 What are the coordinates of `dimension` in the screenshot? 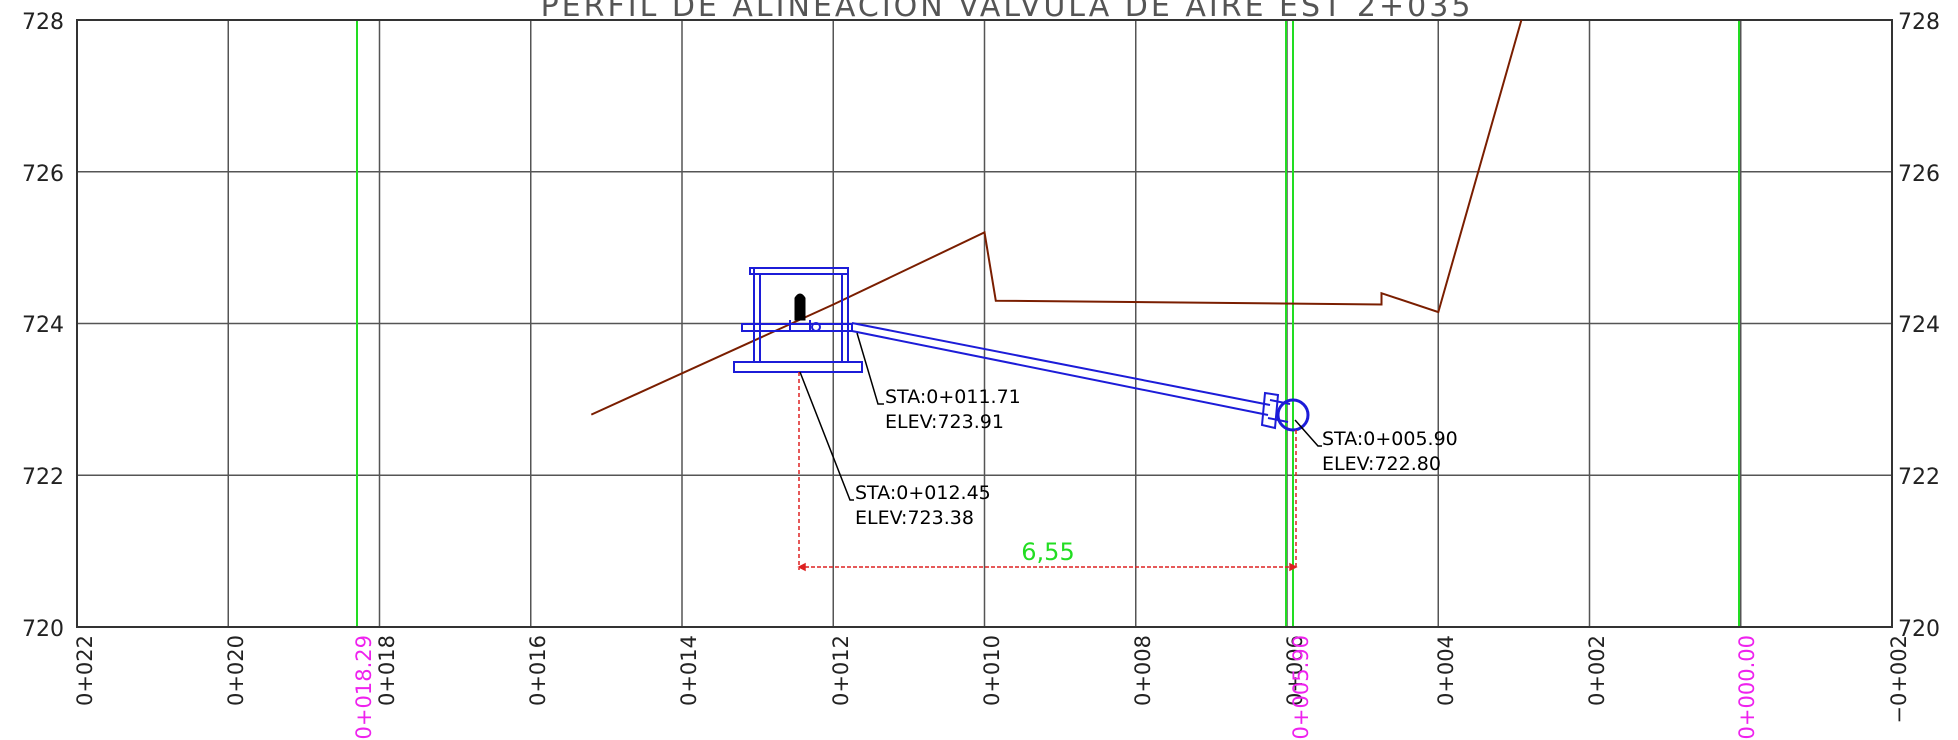 It's located at (1047, 472).